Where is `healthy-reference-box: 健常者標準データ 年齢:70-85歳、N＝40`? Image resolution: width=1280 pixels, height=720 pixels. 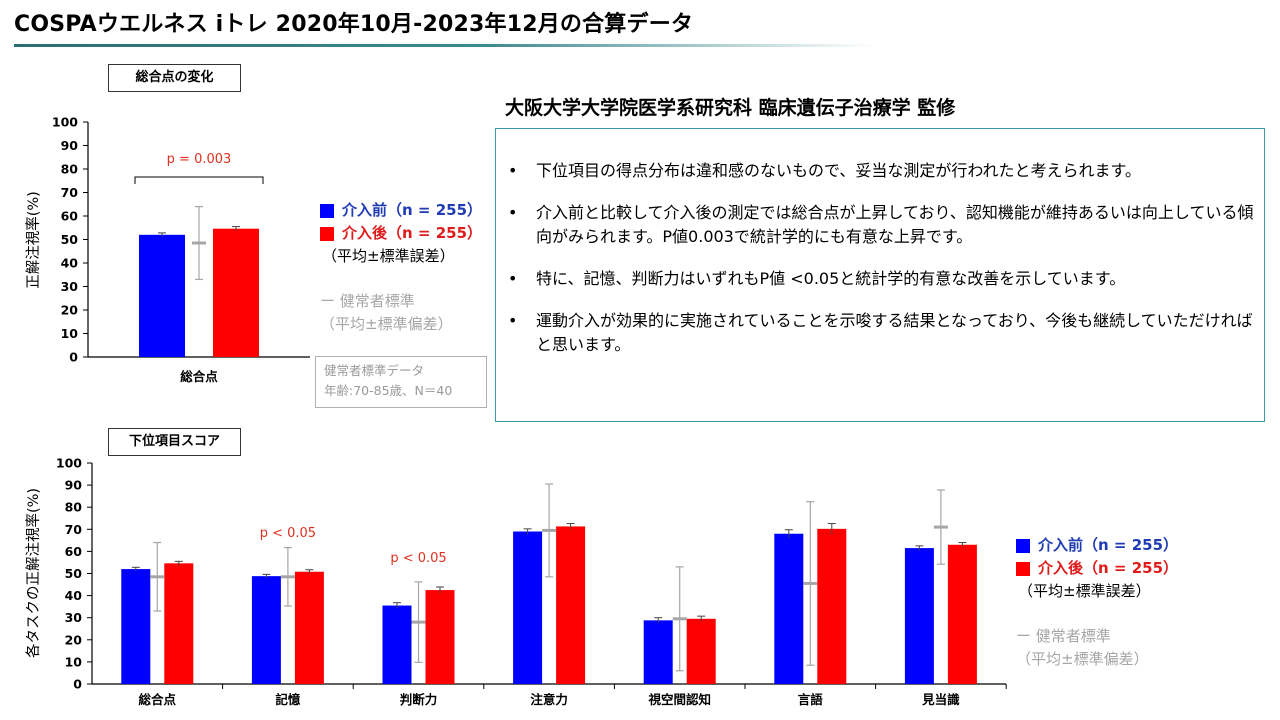
healthy-reference-box: 健常者標準データ 年齢:70-85歳、N＝40 is located at coordinates (401, 382).